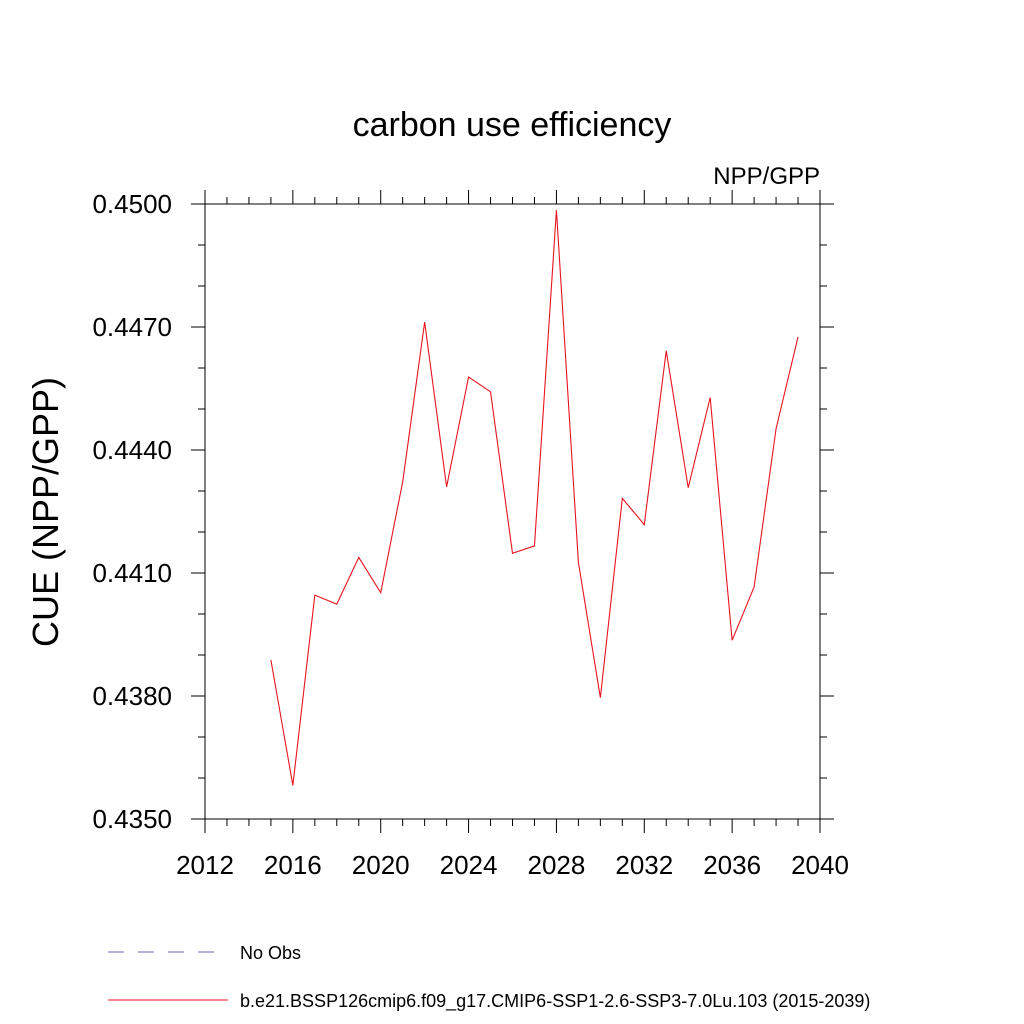  Describe the element at coordinates (381, 865) in the screenshot. I see `x-tick-label: 2020` at that location.